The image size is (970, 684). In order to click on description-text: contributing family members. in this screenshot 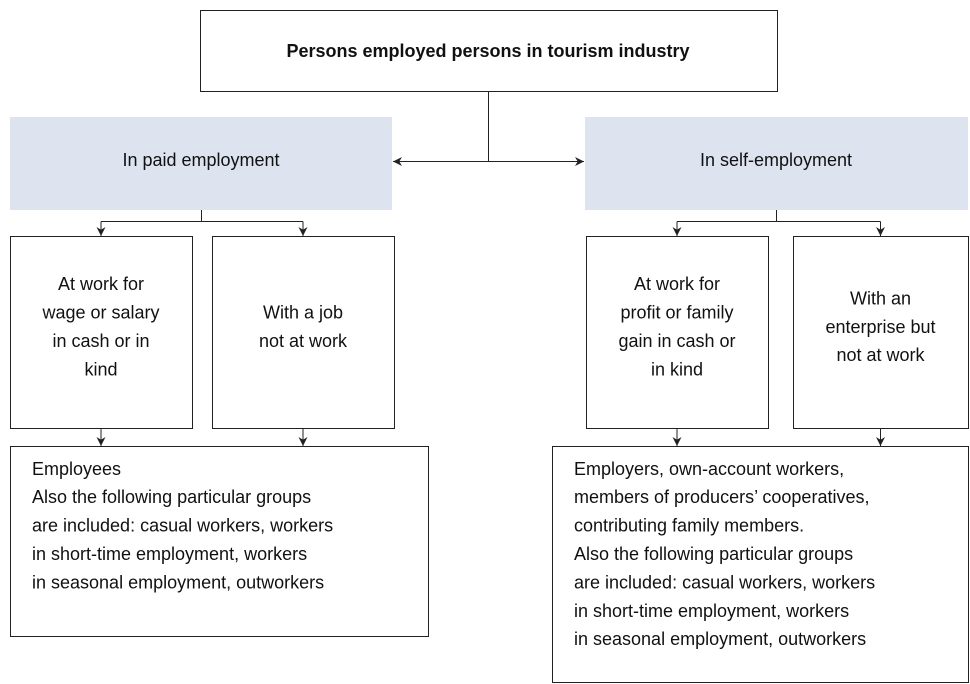, I will do `click(689, 526)`.